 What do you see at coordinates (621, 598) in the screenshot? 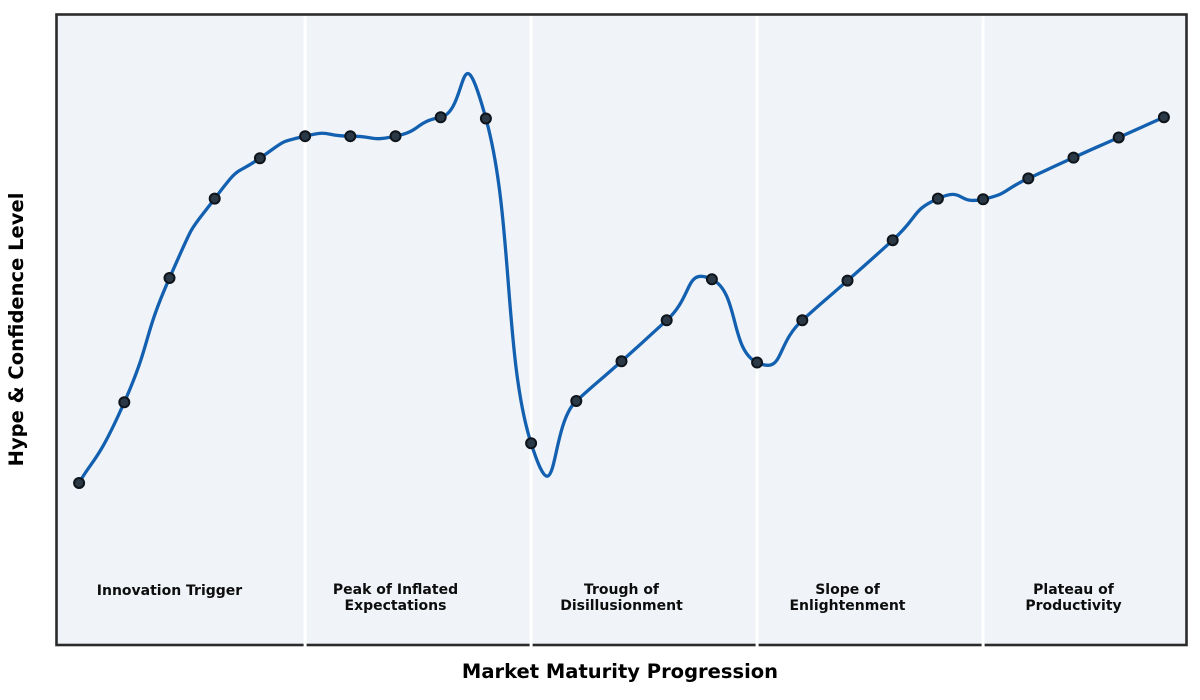
I see `phase-label: Trough of Disillusionment` at bounding box center [621, 598].